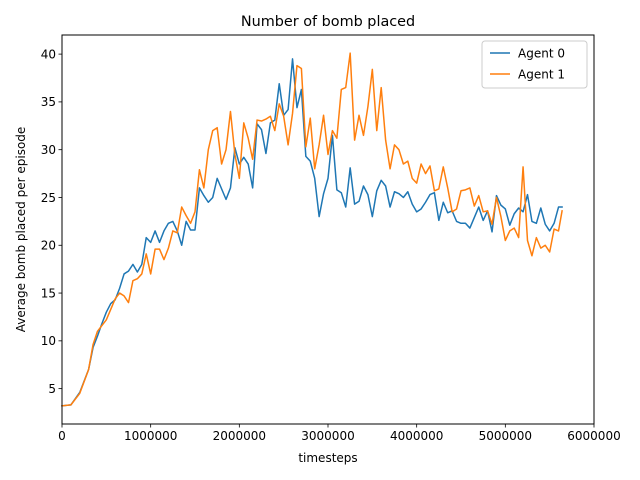  I want to click on y-tick-label: 15, so click(48, 293).